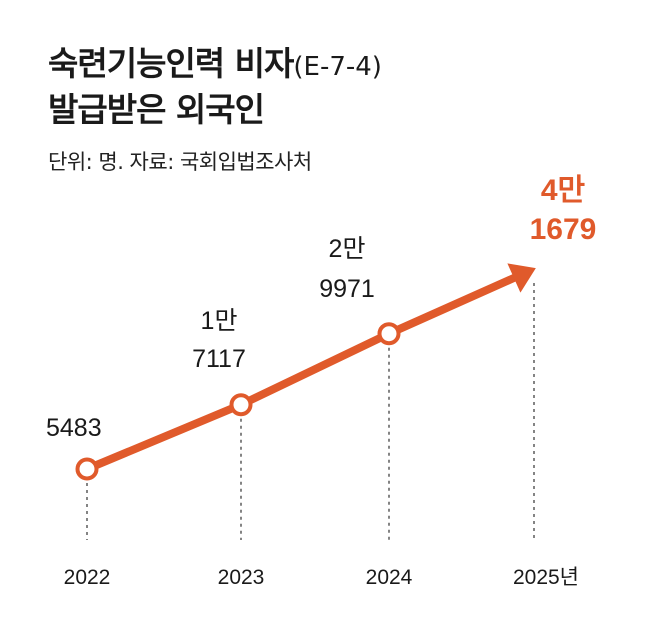  Describe the element at coordinates (219, 359) in the screenshot. I see `data-label-2023-2: 7117` at that location.